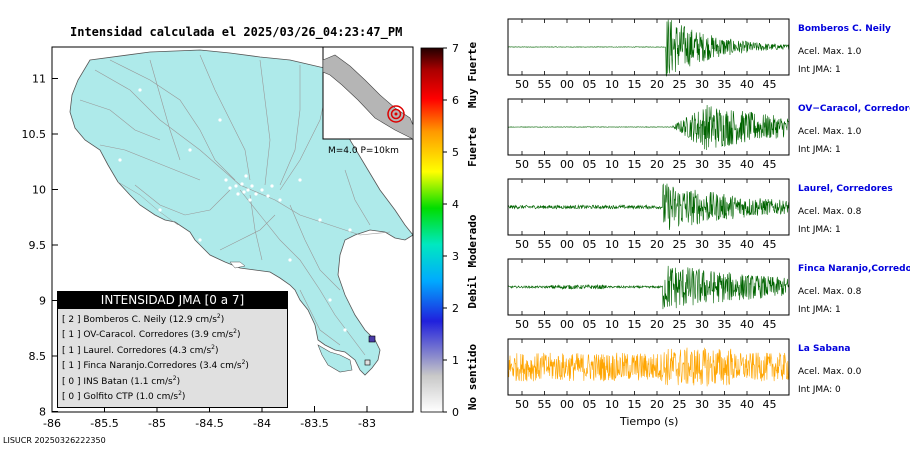 This screenshot has width=910, height=460. Describe the element at coordinates (39, 79) in the screenshot. I see `map-y-tick-label: 11` at that location.